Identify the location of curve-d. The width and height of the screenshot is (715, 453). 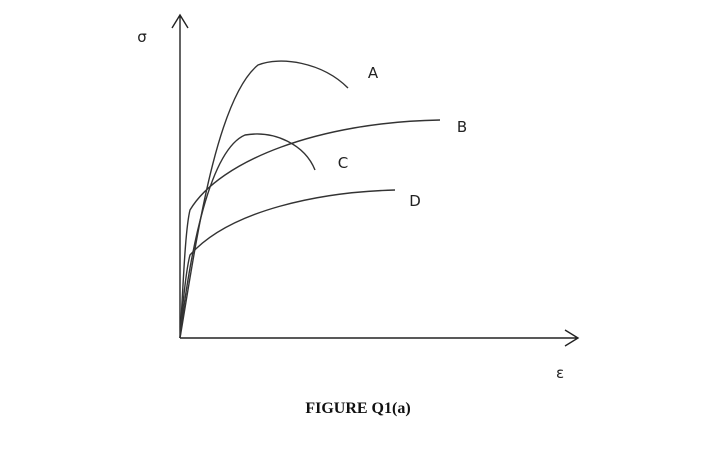
(287, 264).